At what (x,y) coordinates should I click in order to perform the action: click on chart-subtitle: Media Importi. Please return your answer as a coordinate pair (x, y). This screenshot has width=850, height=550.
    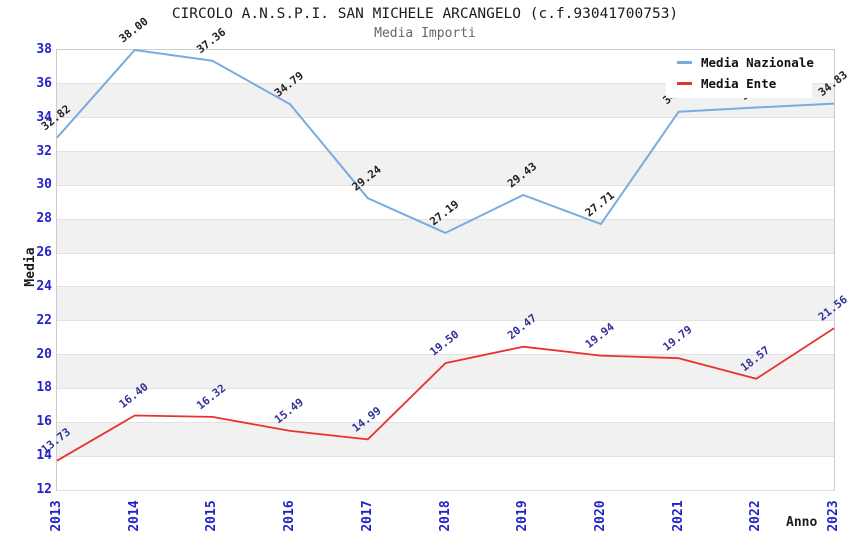
    Looking at the image, I should click on (425, 33).